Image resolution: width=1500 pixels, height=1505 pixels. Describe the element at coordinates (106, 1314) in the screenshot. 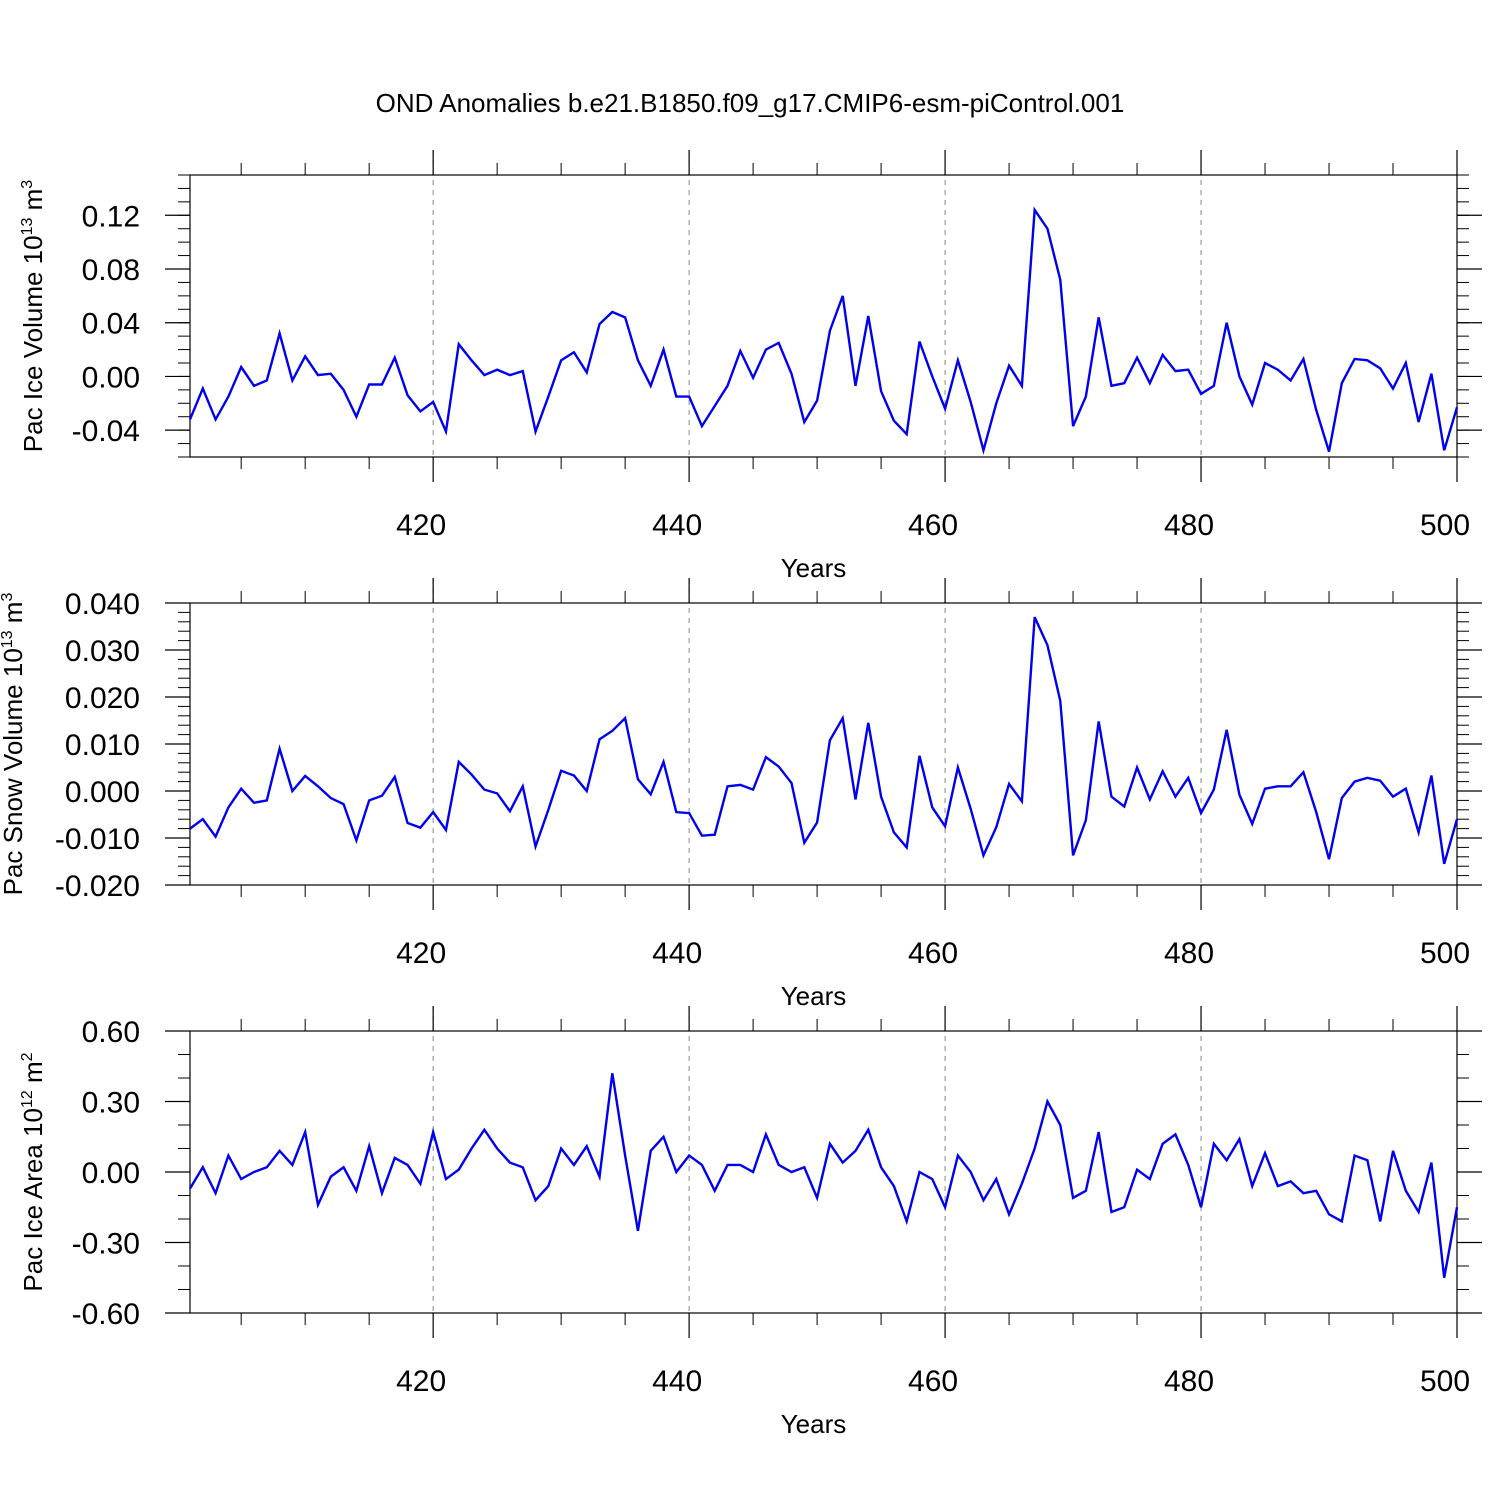

I see `y-tick-label: -0.60` at that location.